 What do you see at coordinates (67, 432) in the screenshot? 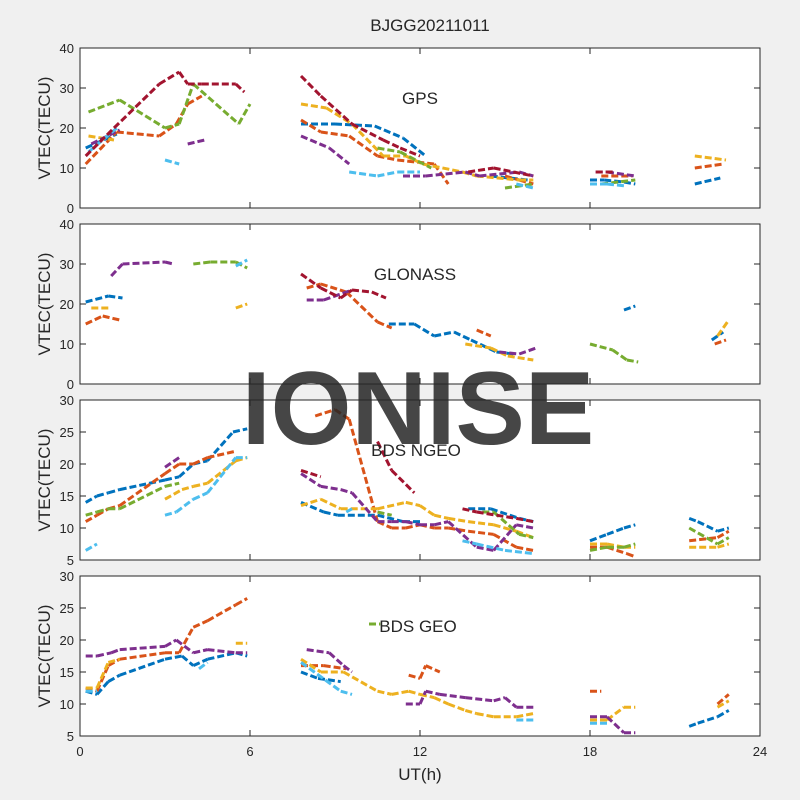
I see `y-tick-label: 25` at bounding box center [67, 432].